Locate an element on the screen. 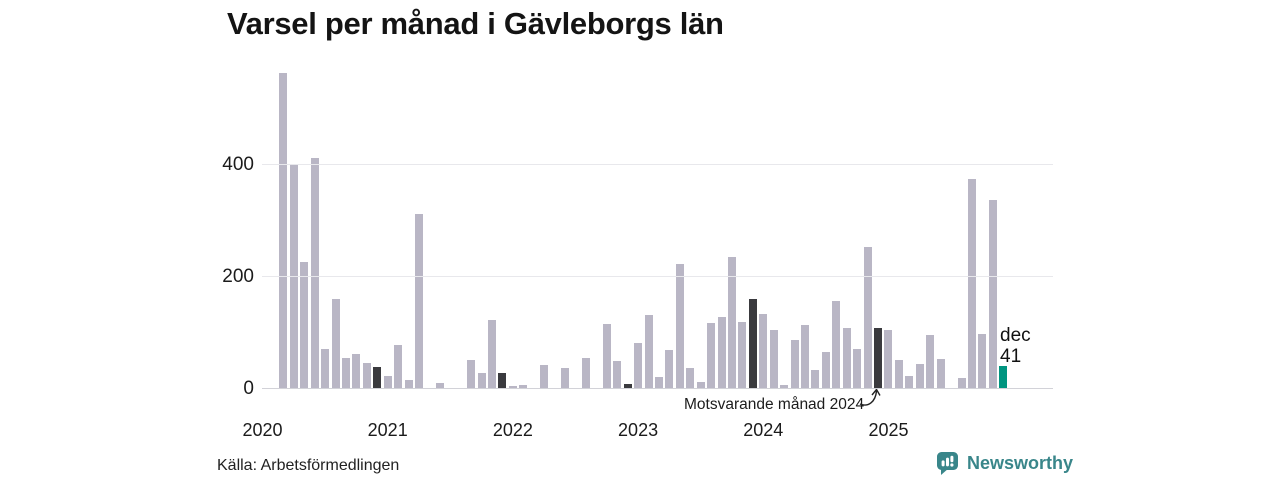 The width and height of the screenshot is (1280, 480). x-axis-tick-label-2023: 2023 is located at coordinates (638, 430).